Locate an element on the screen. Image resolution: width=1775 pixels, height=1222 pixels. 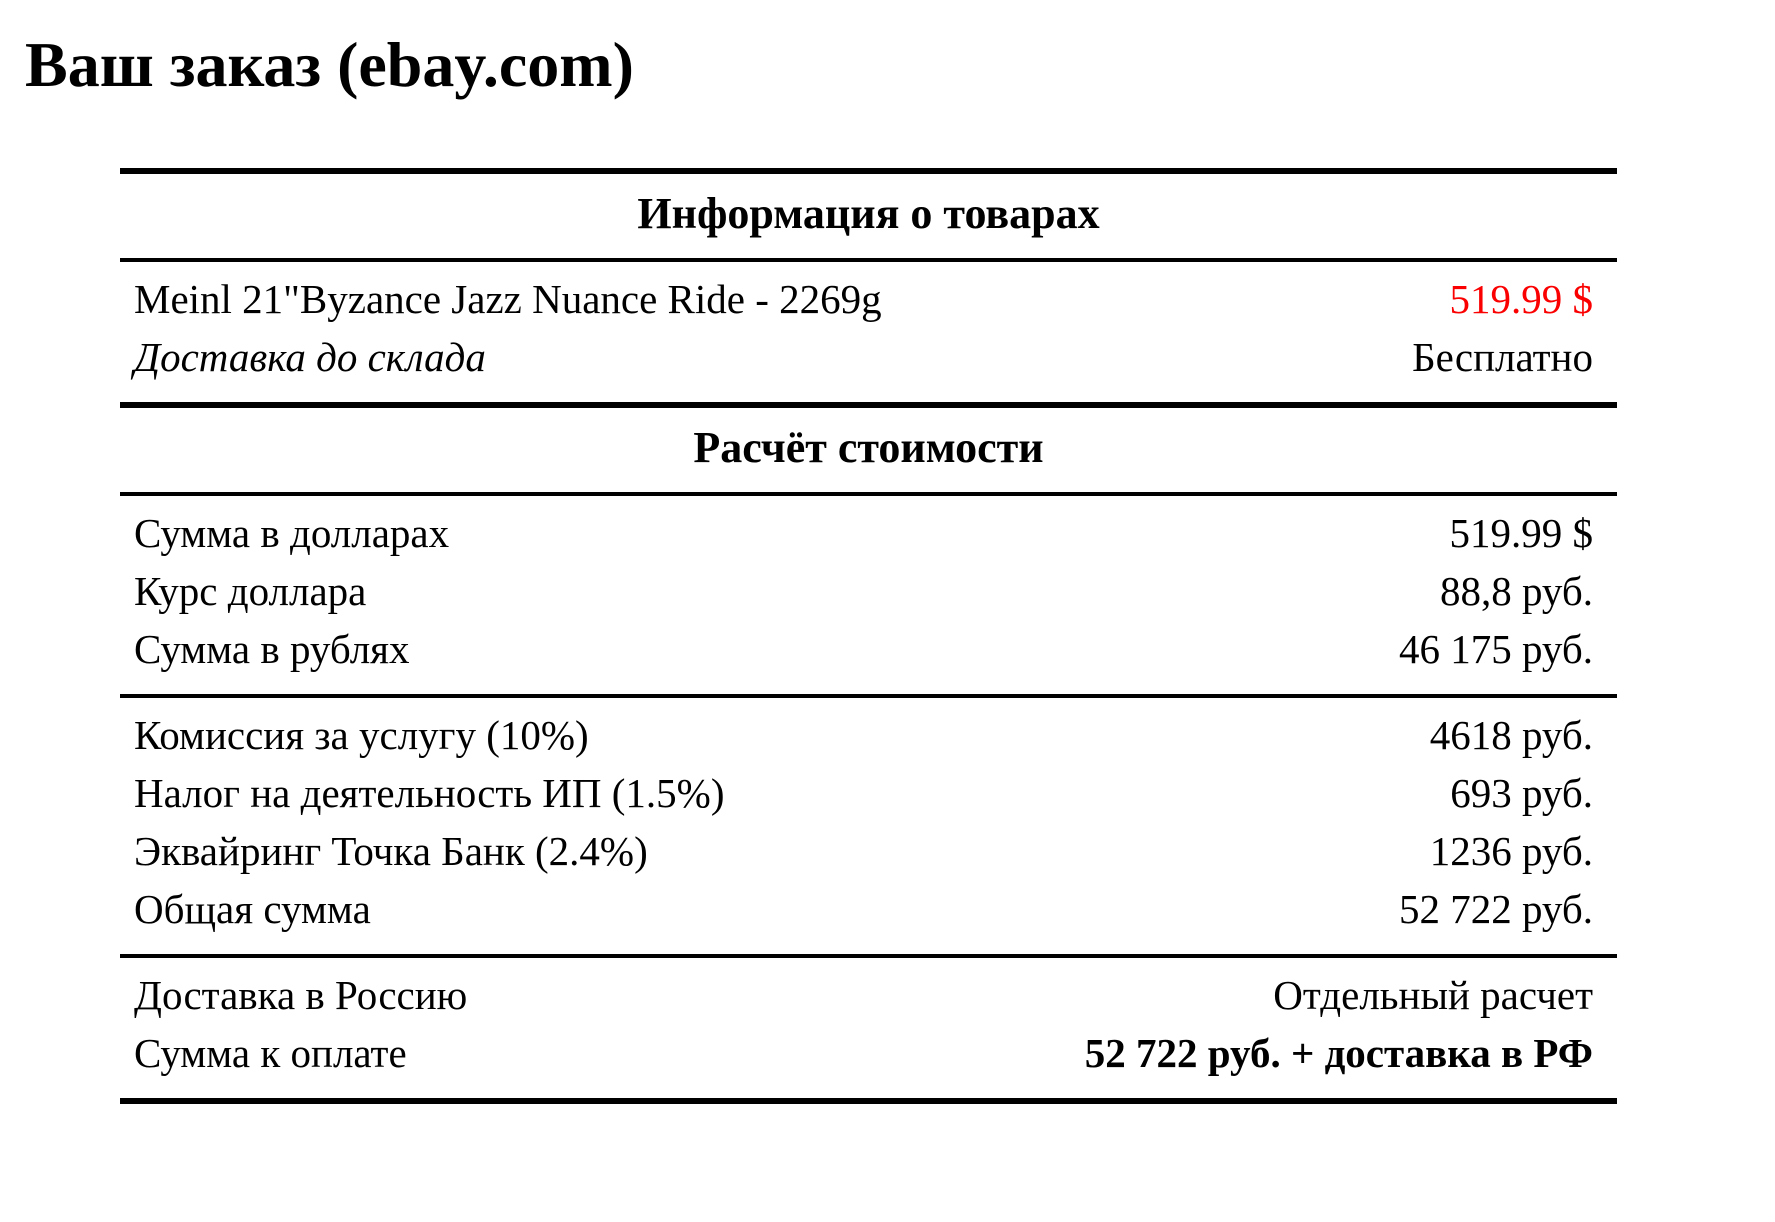
rub-amount-value: 46 175 руб. is located at coordinates (1495, 649).